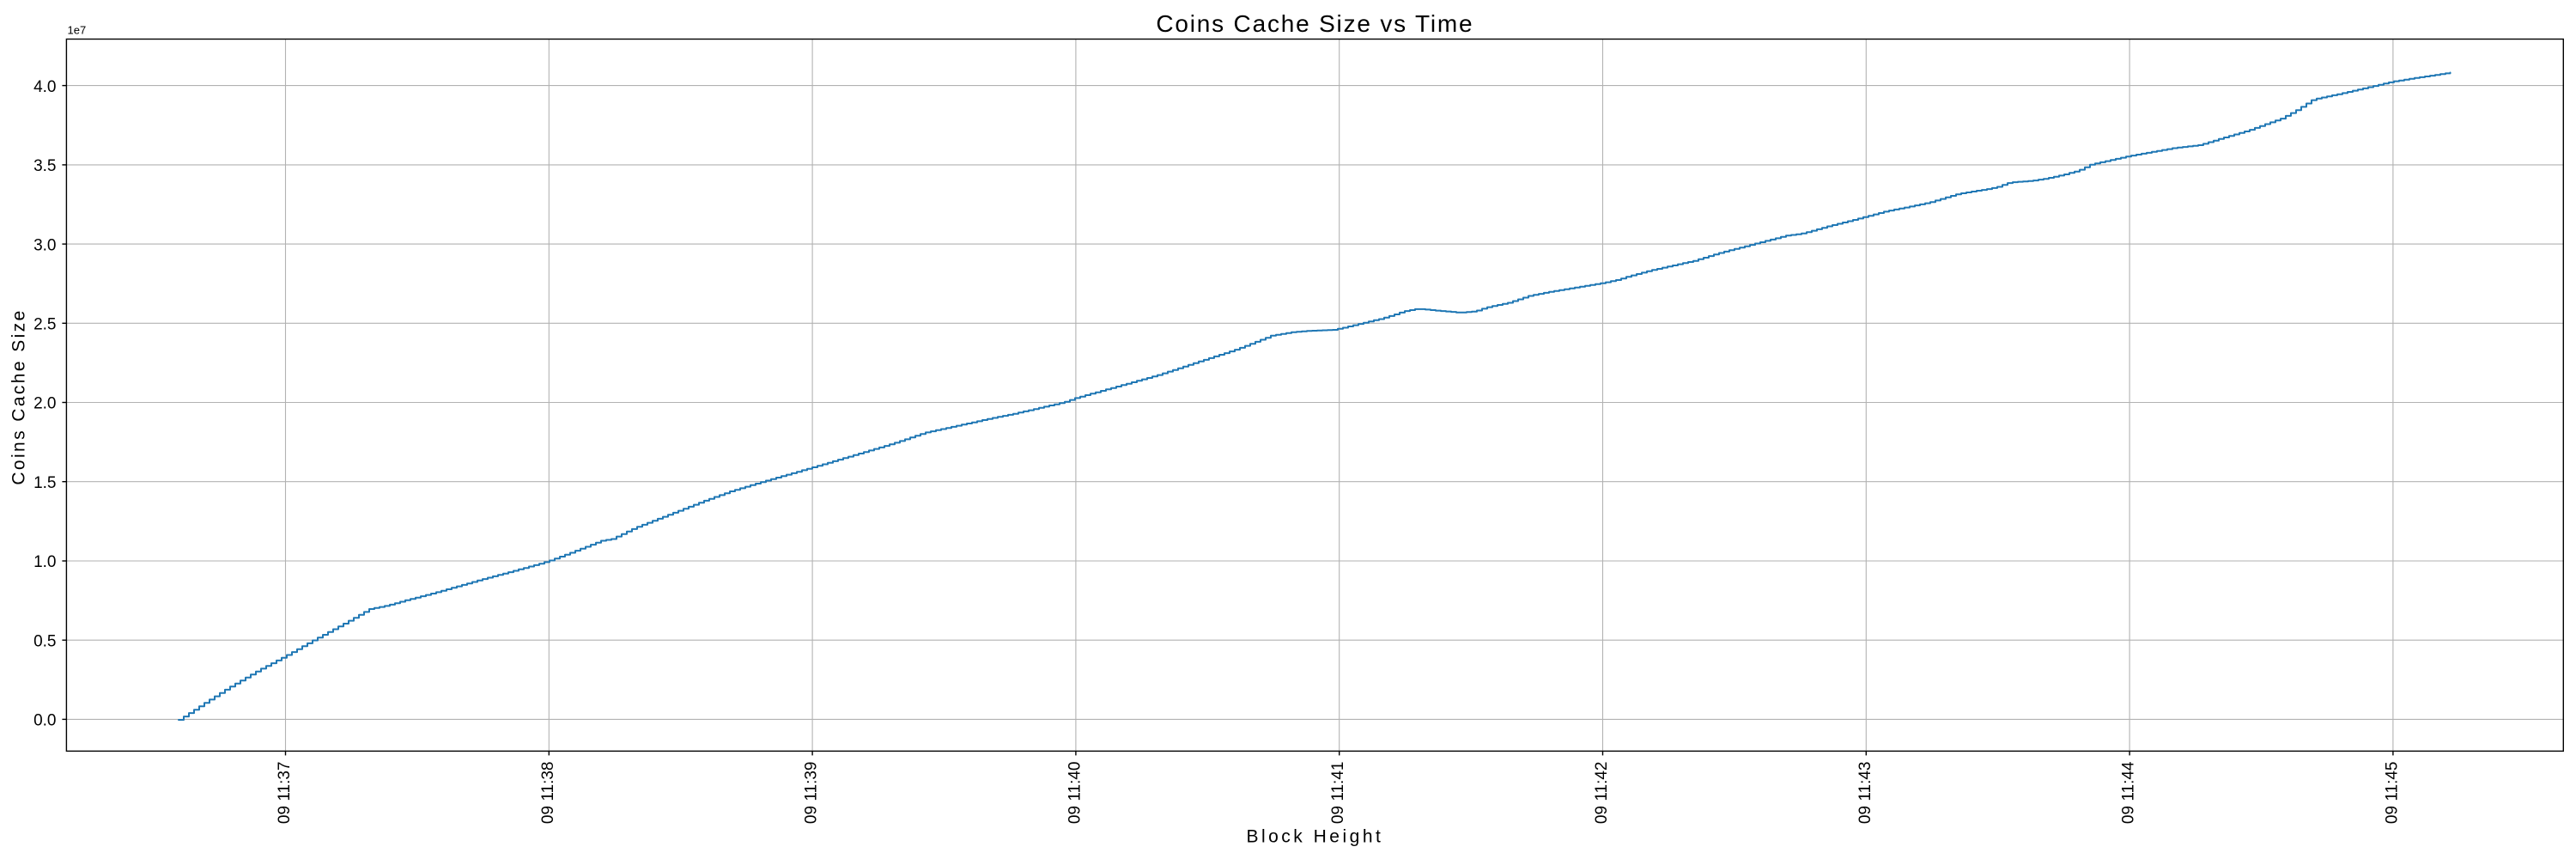  What do you see at coordinates (1865, 793) in the screenshot?
I see `svg-text: 09 11:43` at bounding box center [1865, 793].